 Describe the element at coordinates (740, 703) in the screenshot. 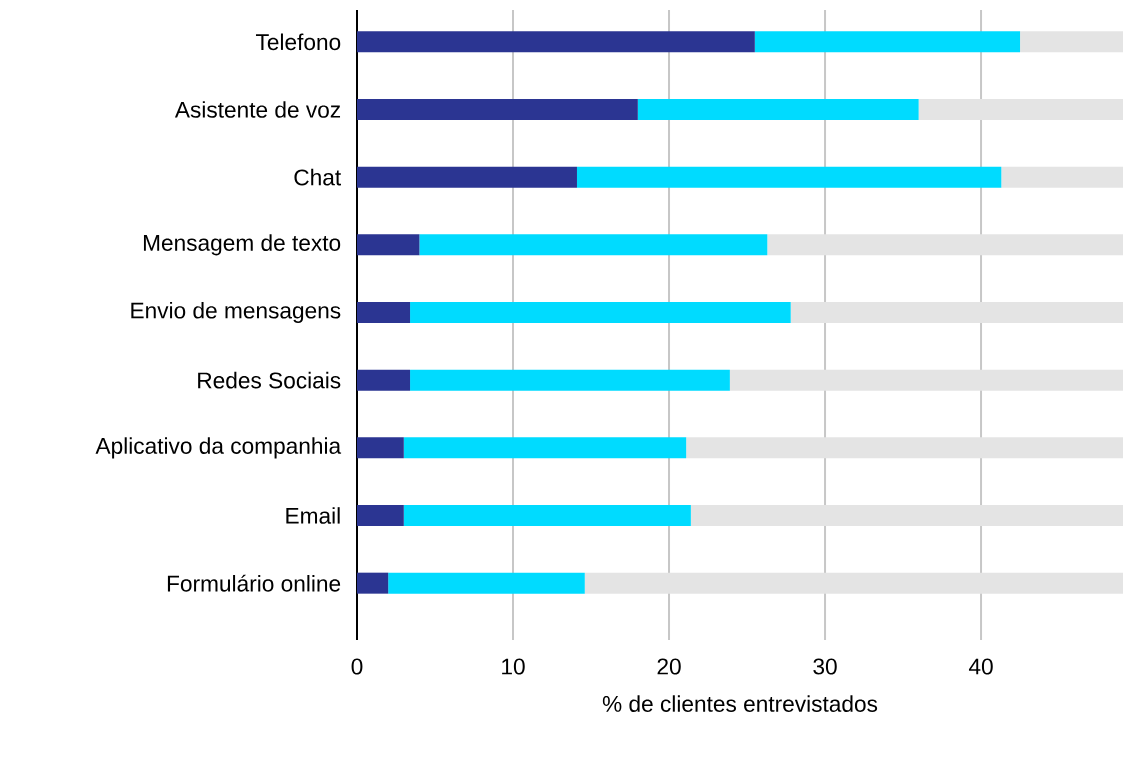

I see `x-axis-title: % de clientes entrevistados` at that location.